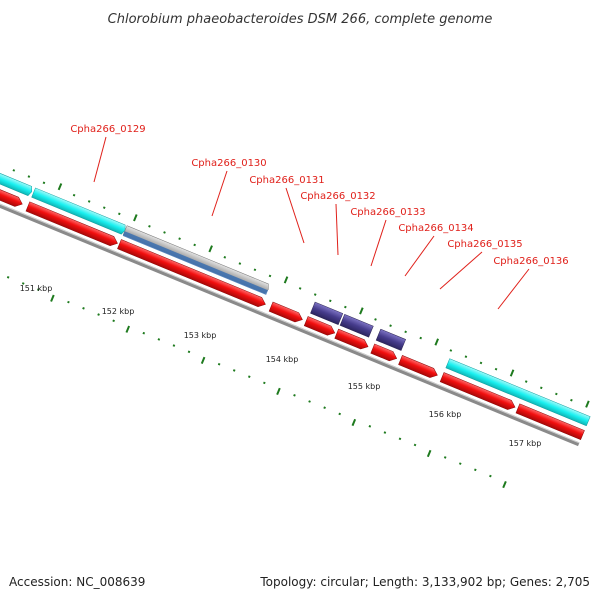 This screenshot has height=600, width=600. I want to click on gene-label: Cpha266_0136, so click(530, 261).